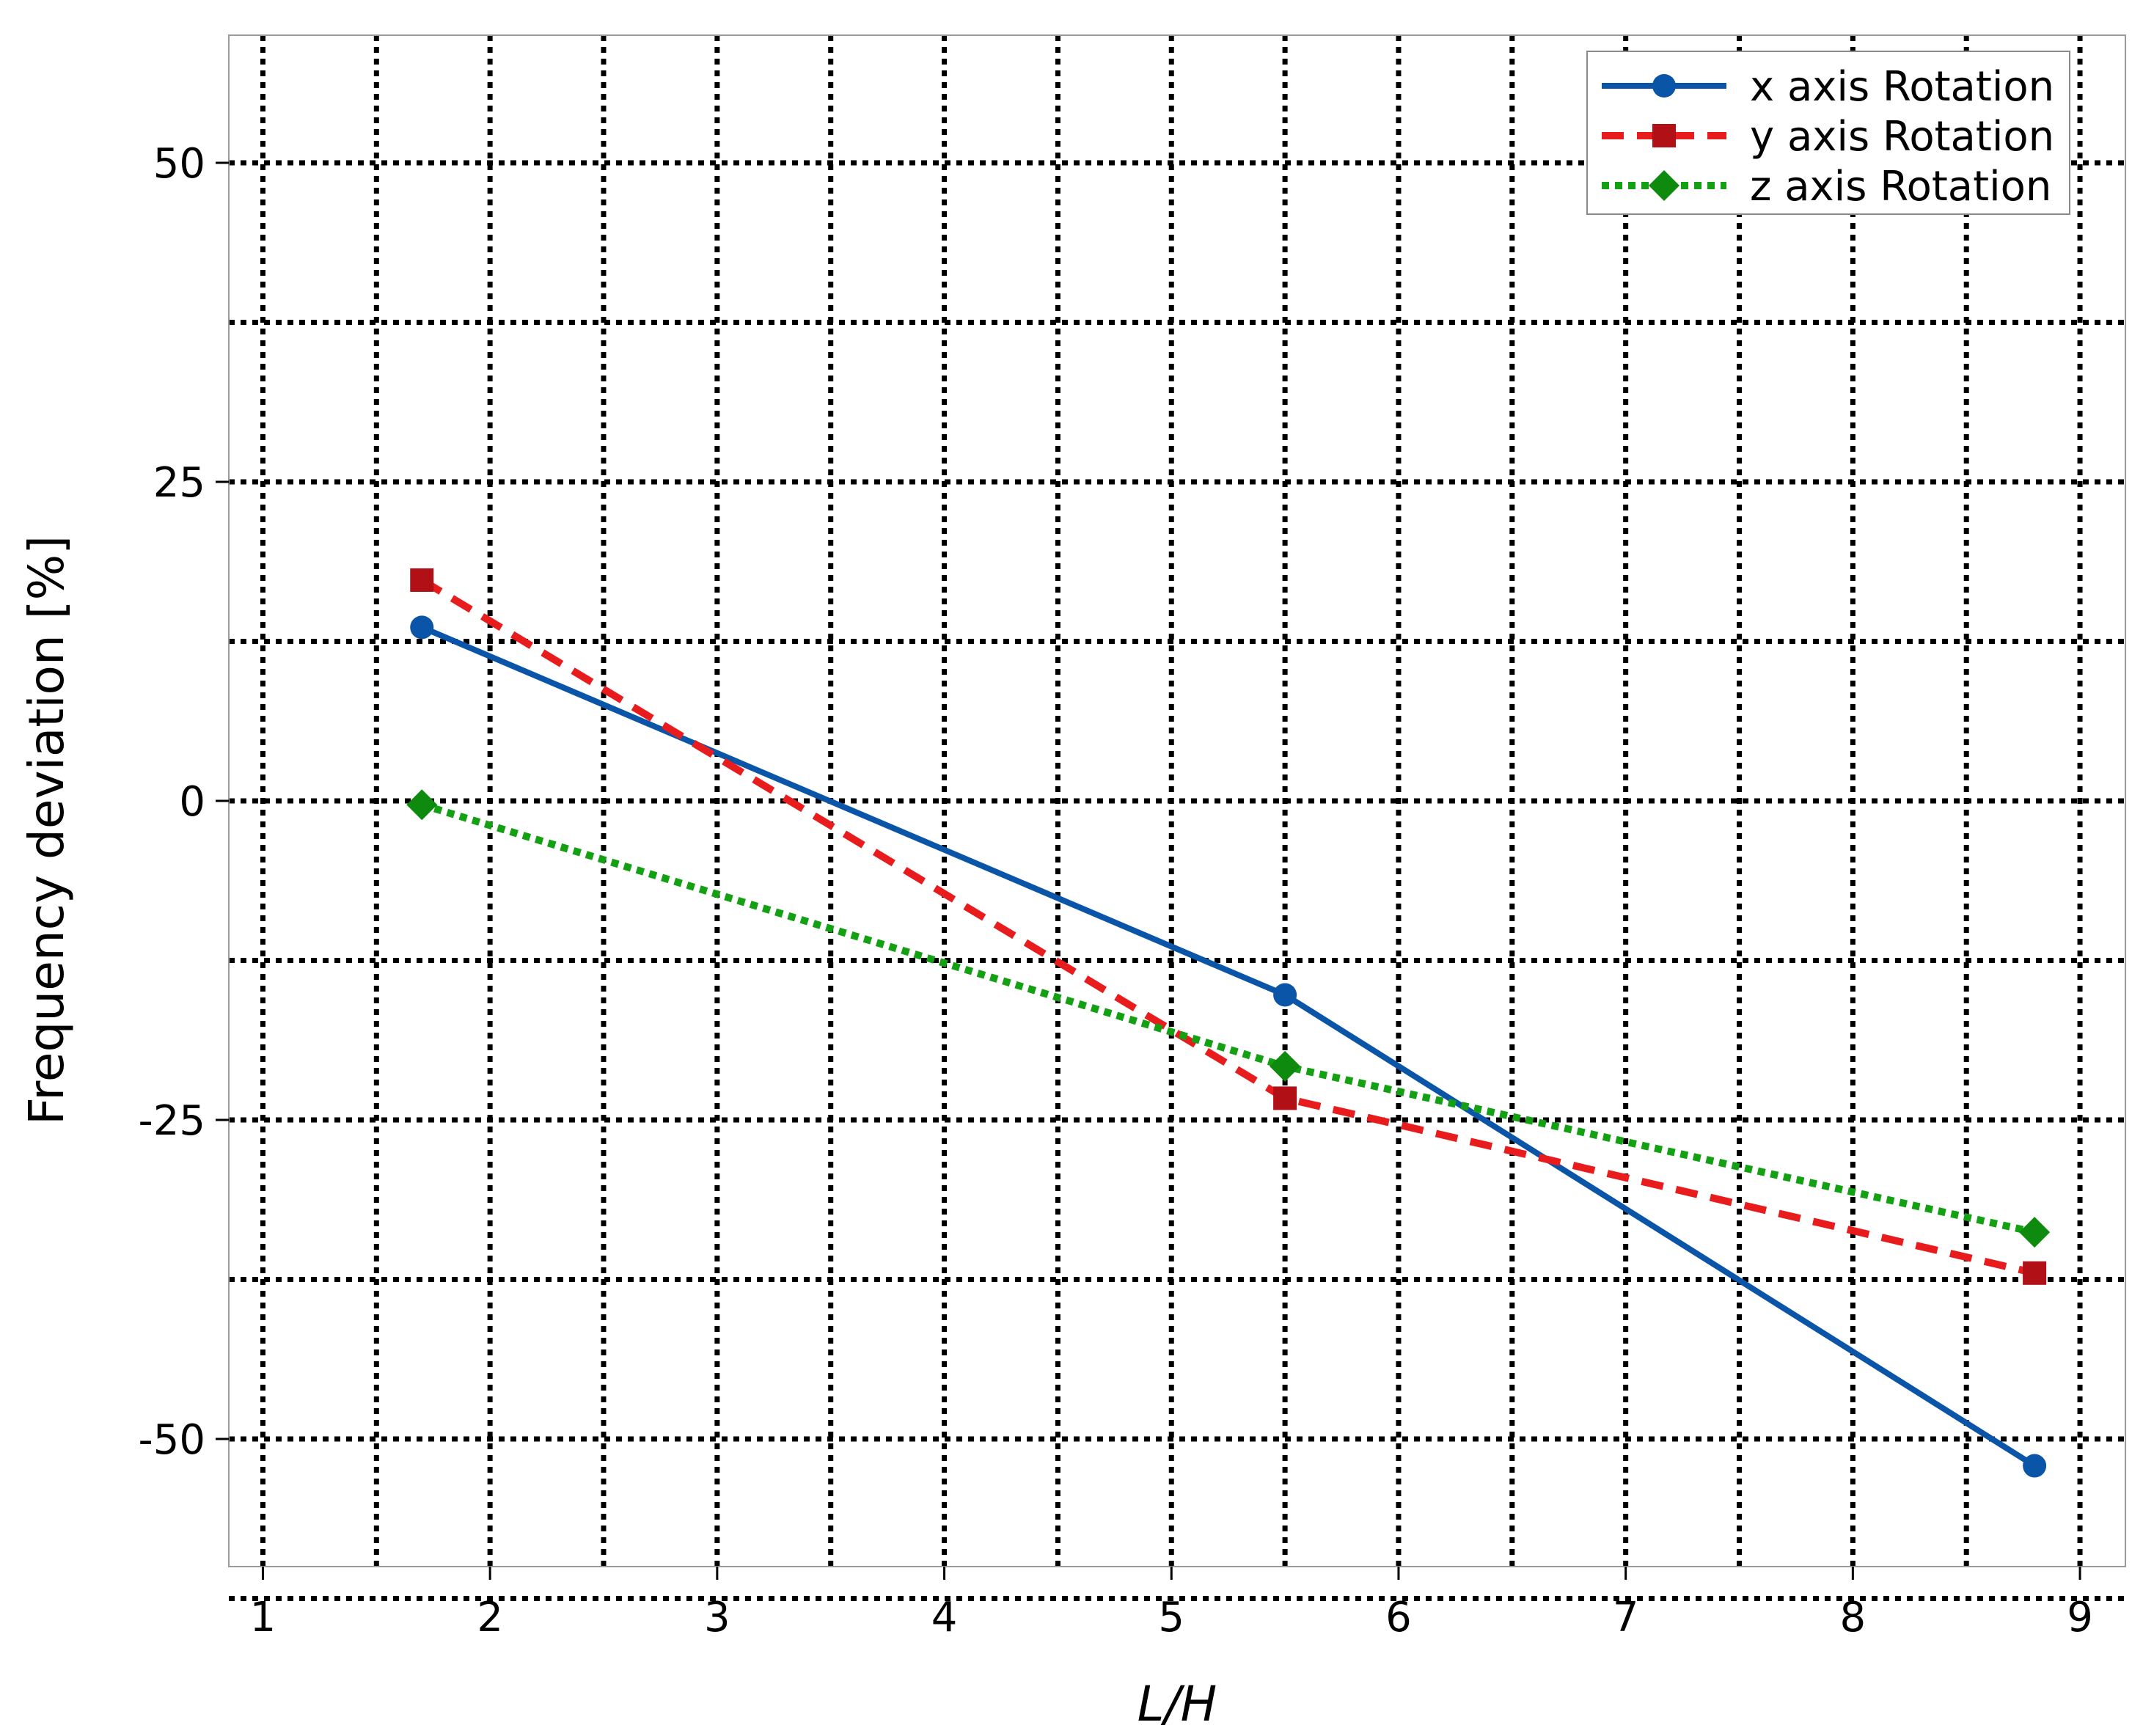 The image size is (2154, 1736). Describe the element at coordinates (944, 1617) in the screenshot. I see `x-tick-label: 4` at that location.